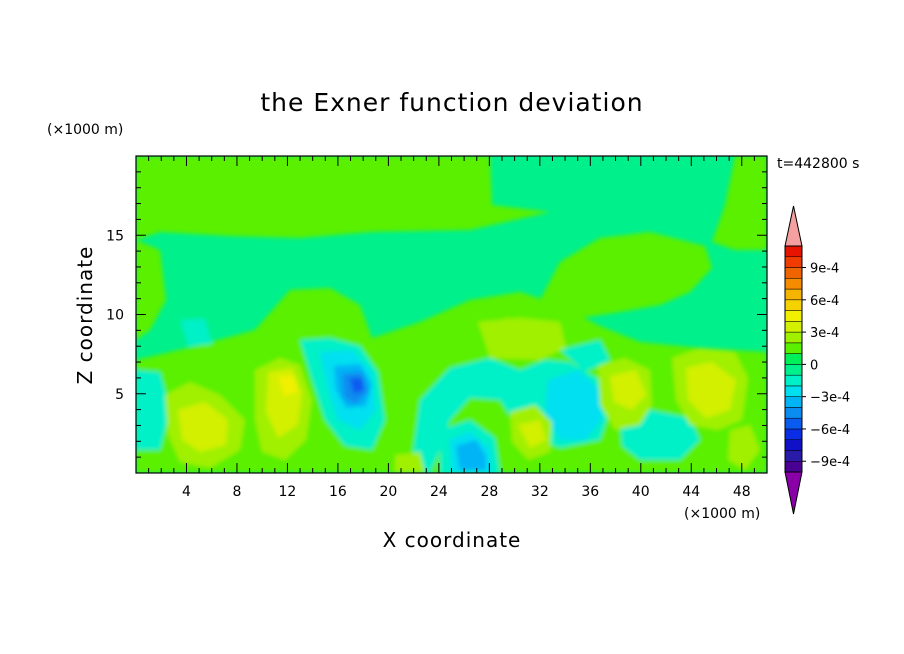 The width and height of the screenshot is (904, 654). Describe the element at coordinates (388, 492) in the screenshot. I see `x-tick-label: 20` at that location.